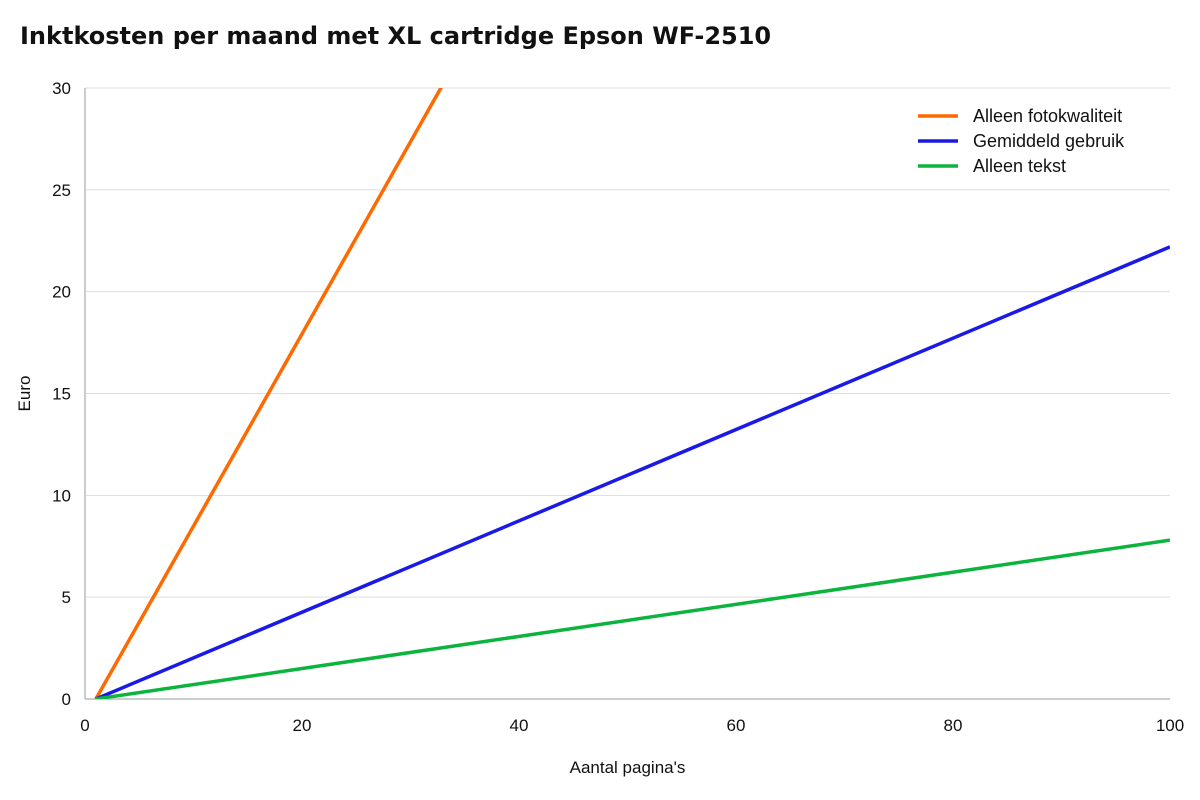 This screenshot has width=1200, height=800. I want to click on x-tick-label: 100, so click(1170, 725).